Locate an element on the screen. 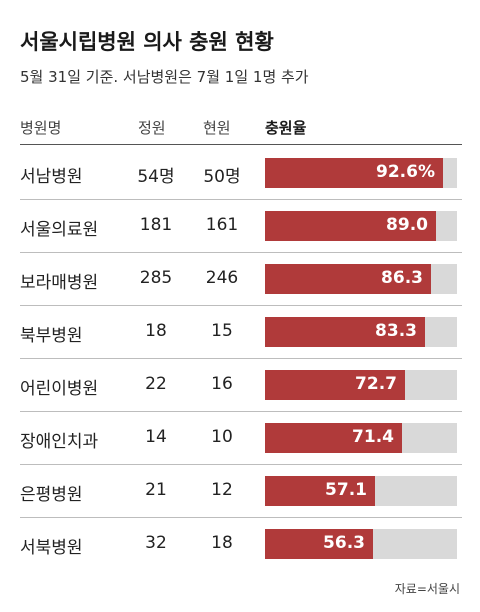  header-divider is located at coordinates (241, 144).